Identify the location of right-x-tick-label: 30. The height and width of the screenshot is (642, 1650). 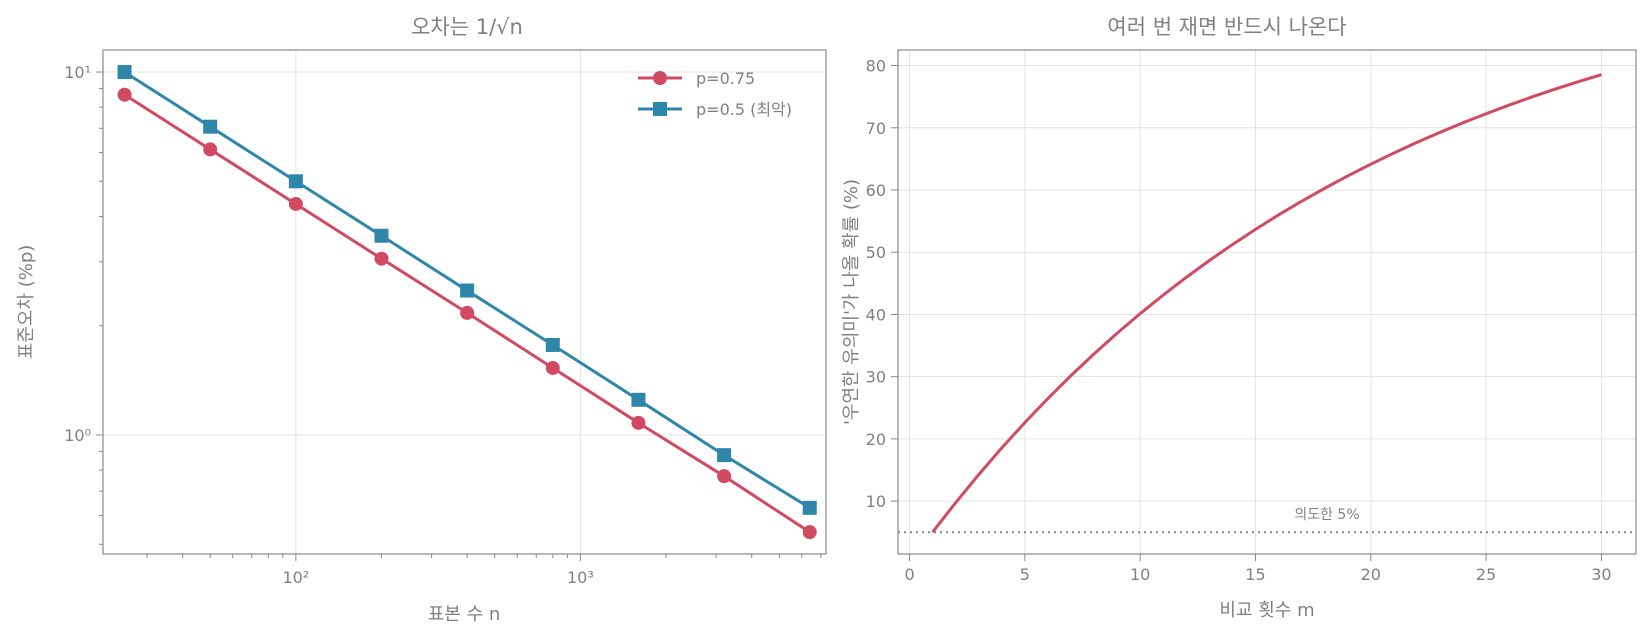
(1601, 574).